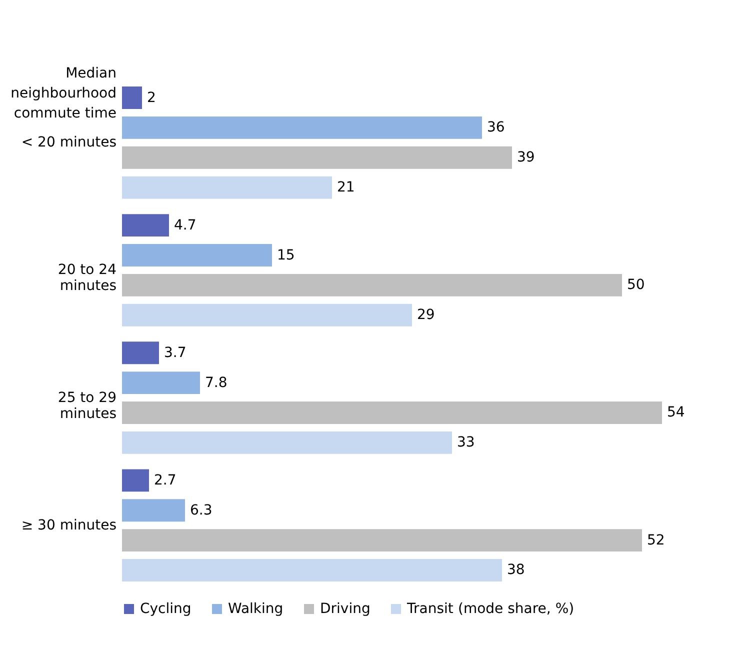 This screenshot has height=645, width=738. Describe the element at coordinates (68, 142) in the screenshot. I see `y-tick-label: < 20 minutes` at that location.